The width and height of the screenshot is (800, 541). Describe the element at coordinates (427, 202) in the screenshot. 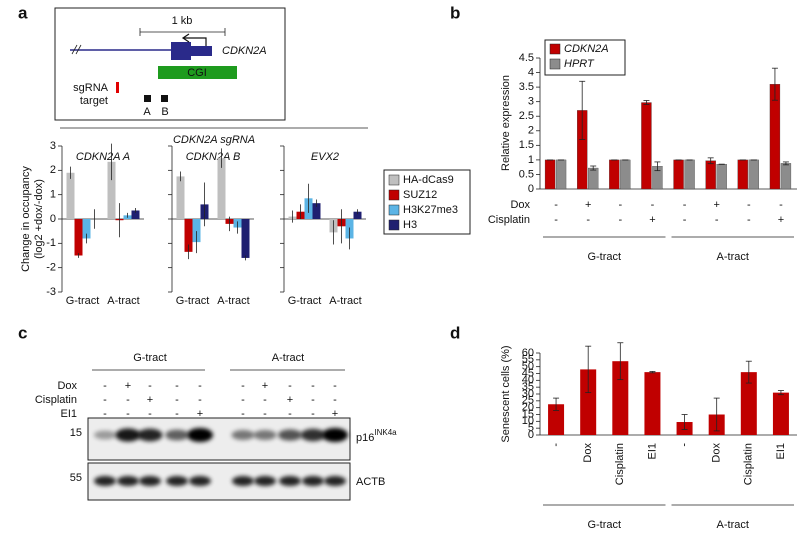

I see `legend: HA-dCas9 SUZ12 H3K27me3 H3` at that location.